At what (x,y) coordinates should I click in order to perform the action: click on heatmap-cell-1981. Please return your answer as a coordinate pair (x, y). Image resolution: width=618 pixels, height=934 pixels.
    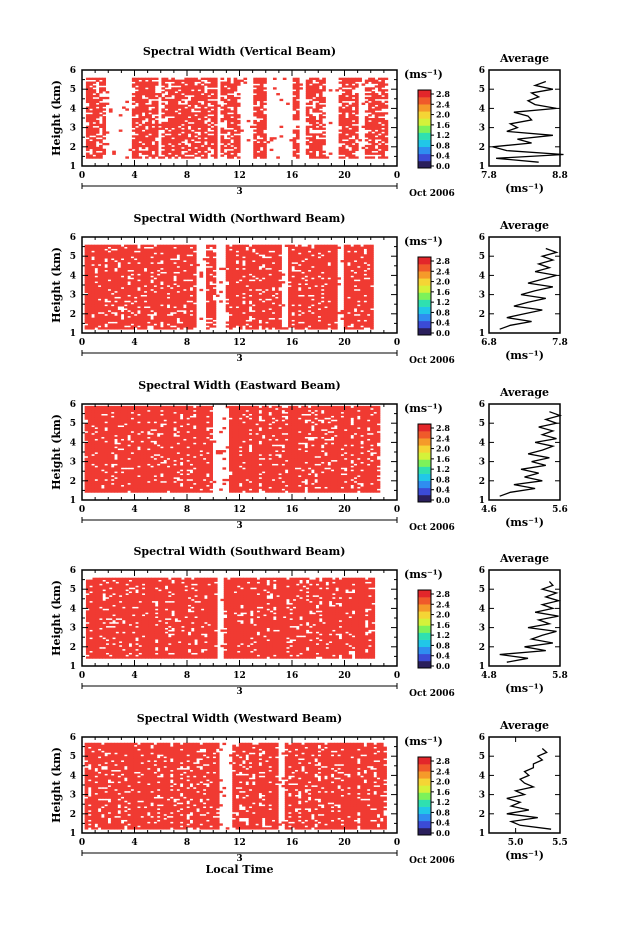
    Looking at the image, I should click on (280, 307).